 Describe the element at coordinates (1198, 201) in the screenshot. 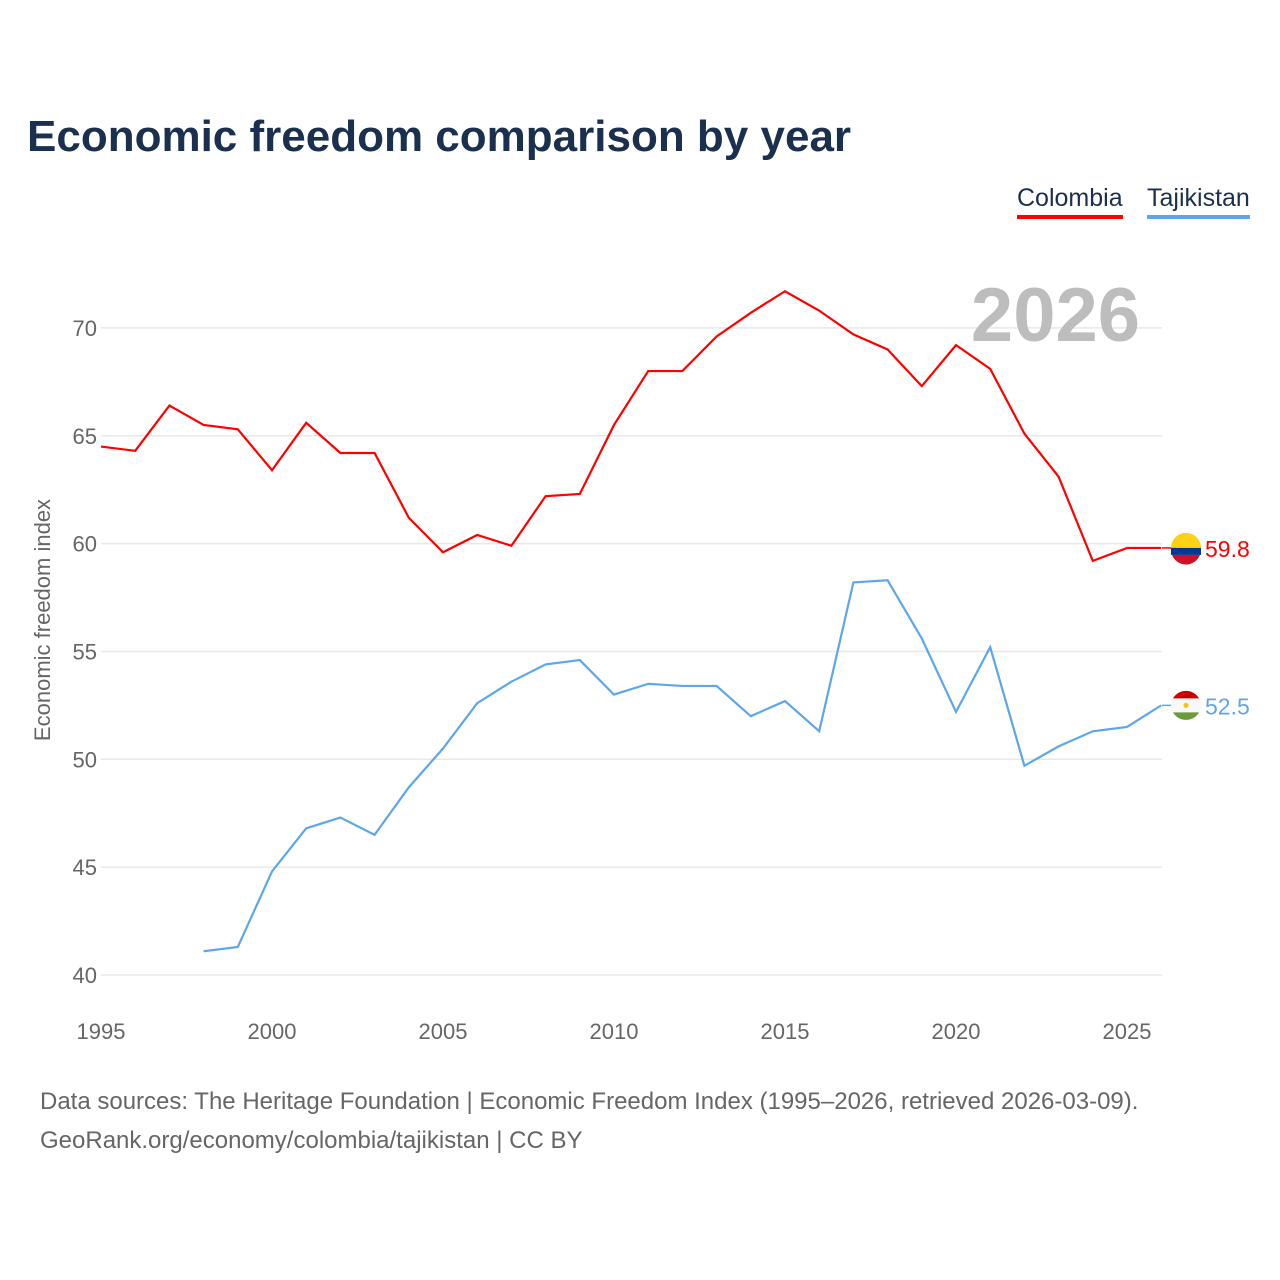

I see `legend-item-tajikistan: Tajikistan` at that location.